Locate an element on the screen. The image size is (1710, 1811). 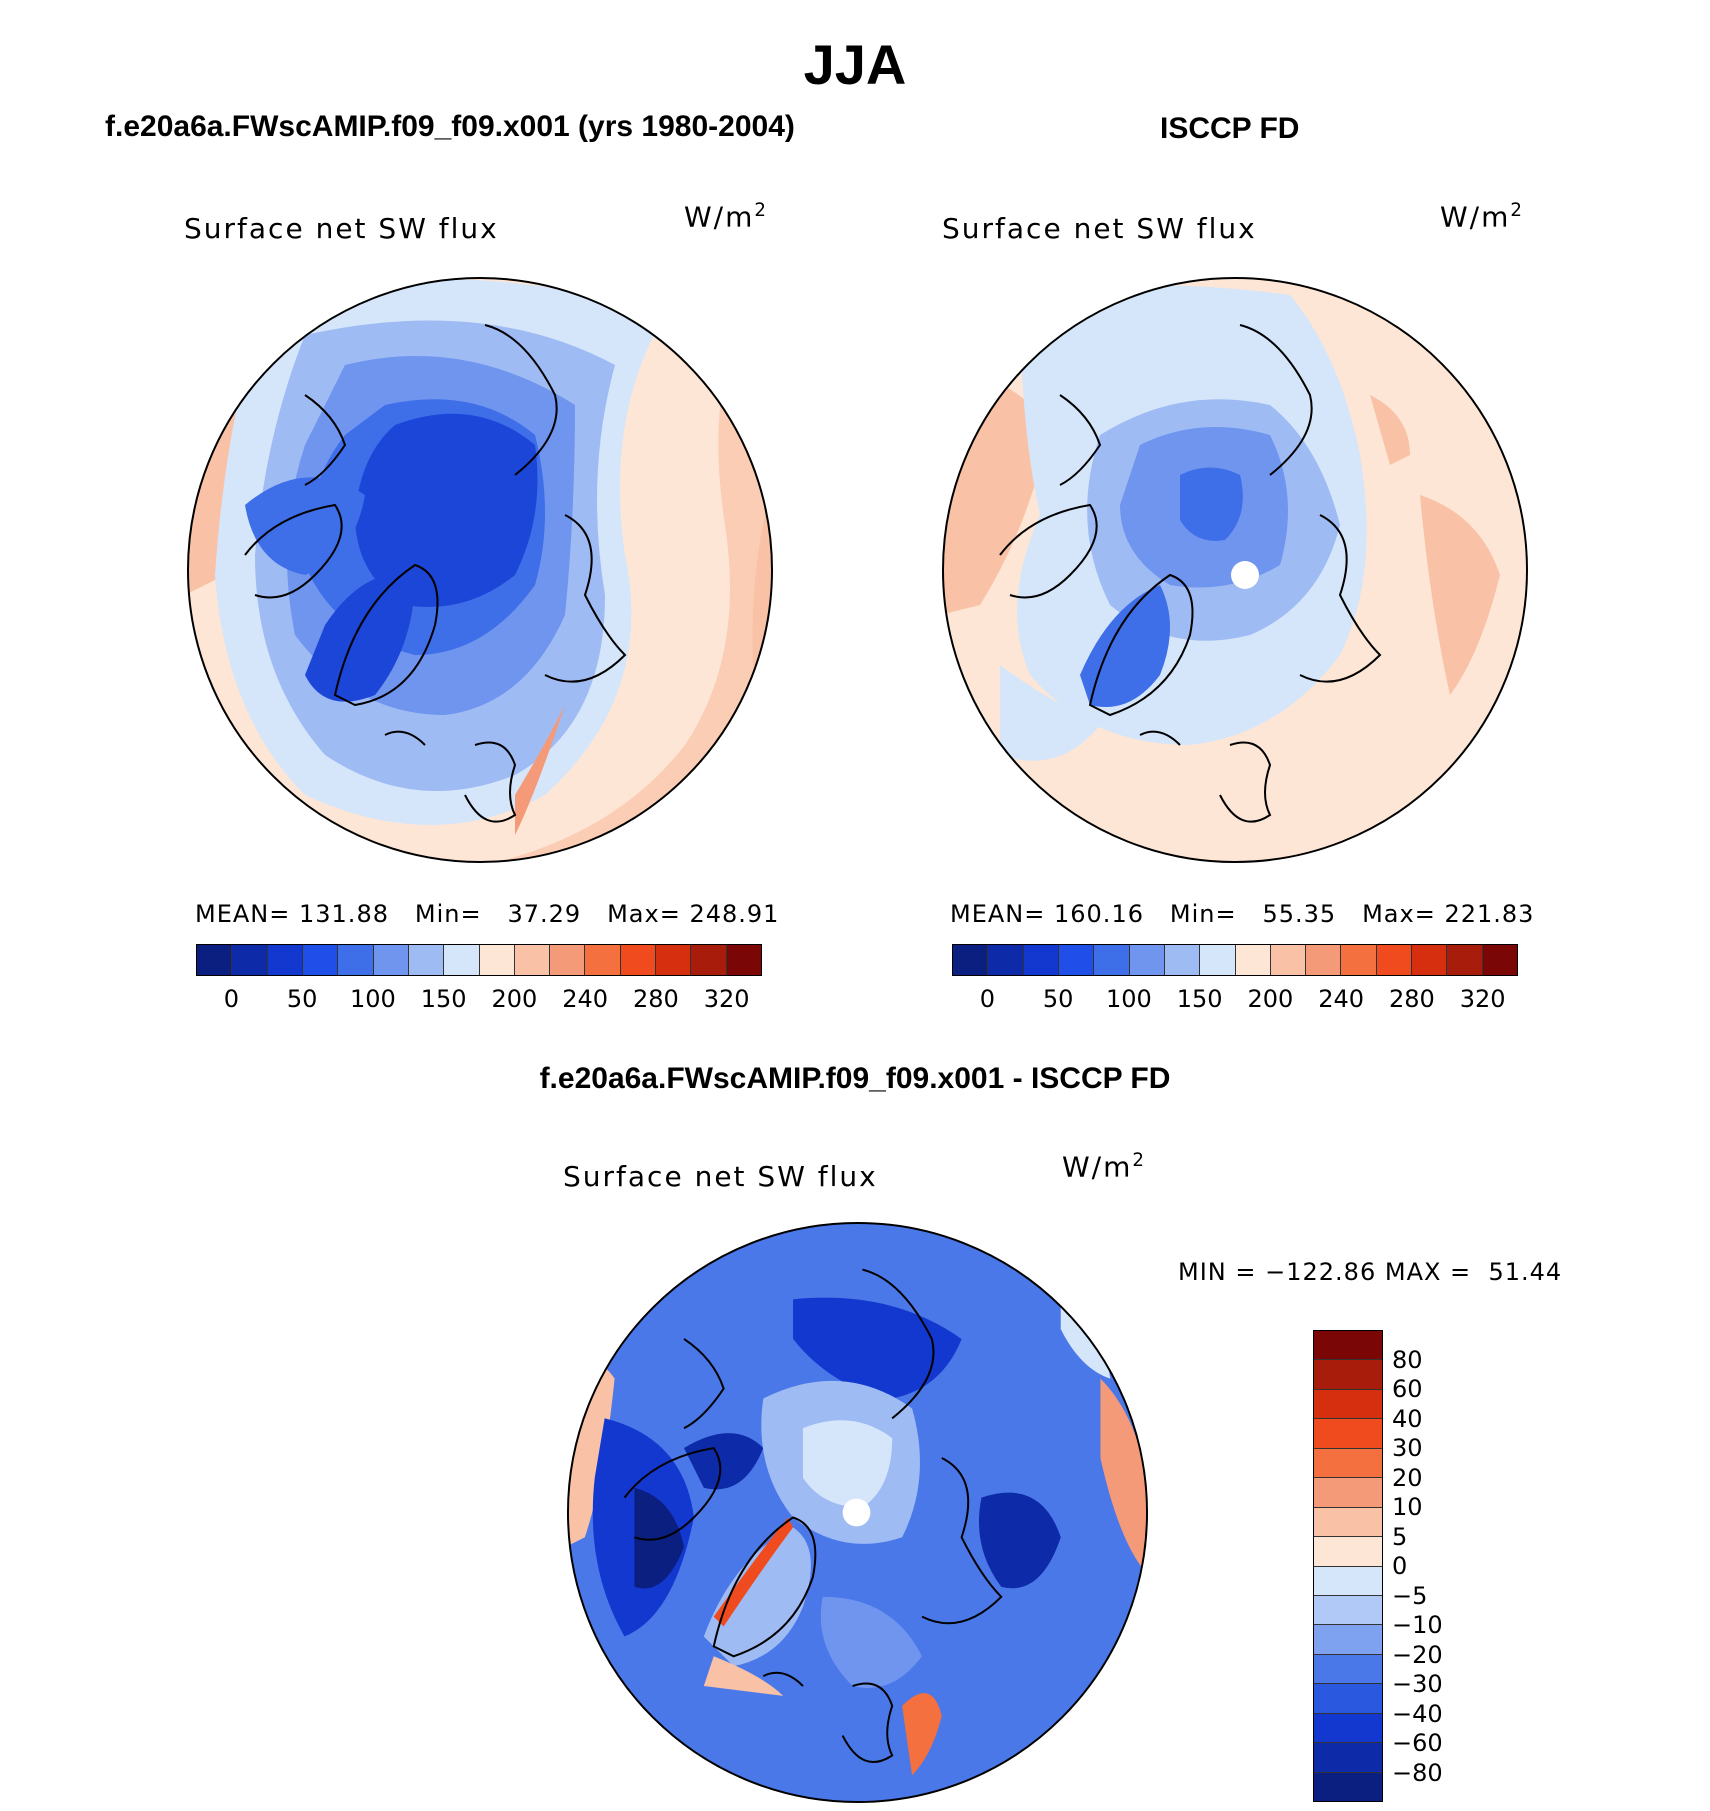
obs-case-title: ISCCP FD is located at coordinates (1230, 128).